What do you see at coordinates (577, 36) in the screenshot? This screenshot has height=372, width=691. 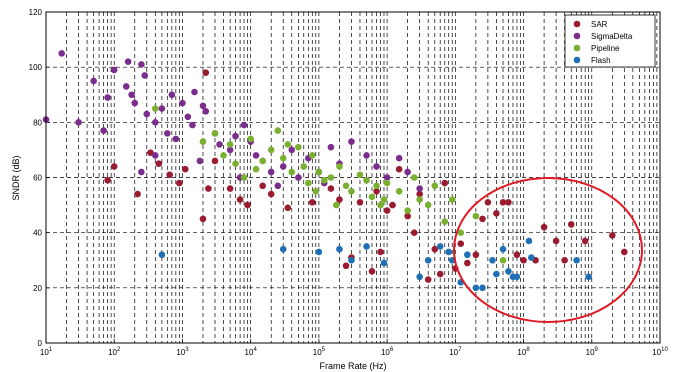 I see `legend-marker-sigmadelta` at bounding box center [577, 36].